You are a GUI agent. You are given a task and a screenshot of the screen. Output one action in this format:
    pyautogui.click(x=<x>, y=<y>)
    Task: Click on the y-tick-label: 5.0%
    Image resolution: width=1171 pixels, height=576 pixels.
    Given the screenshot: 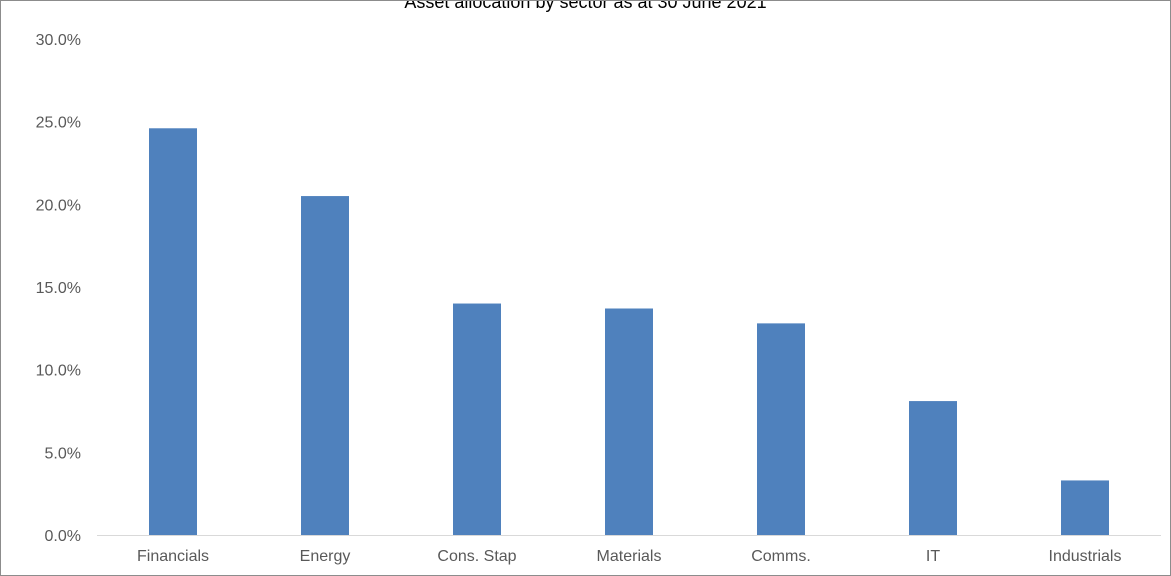 What is the action you would take?
    pyautogui.click(x=63, y=453)
    